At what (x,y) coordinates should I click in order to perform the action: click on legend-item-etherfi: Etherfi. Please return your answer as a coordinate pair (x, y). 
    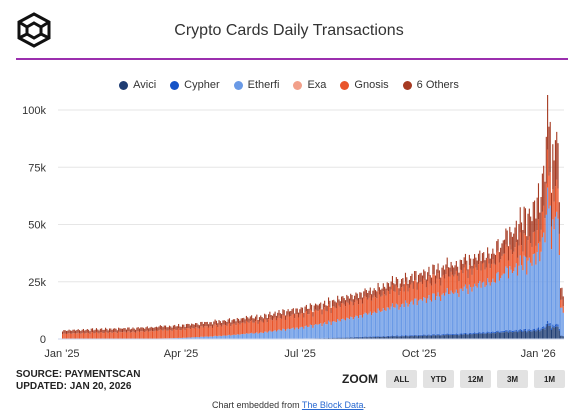
    Looking at the image, I should click on (256, 85).